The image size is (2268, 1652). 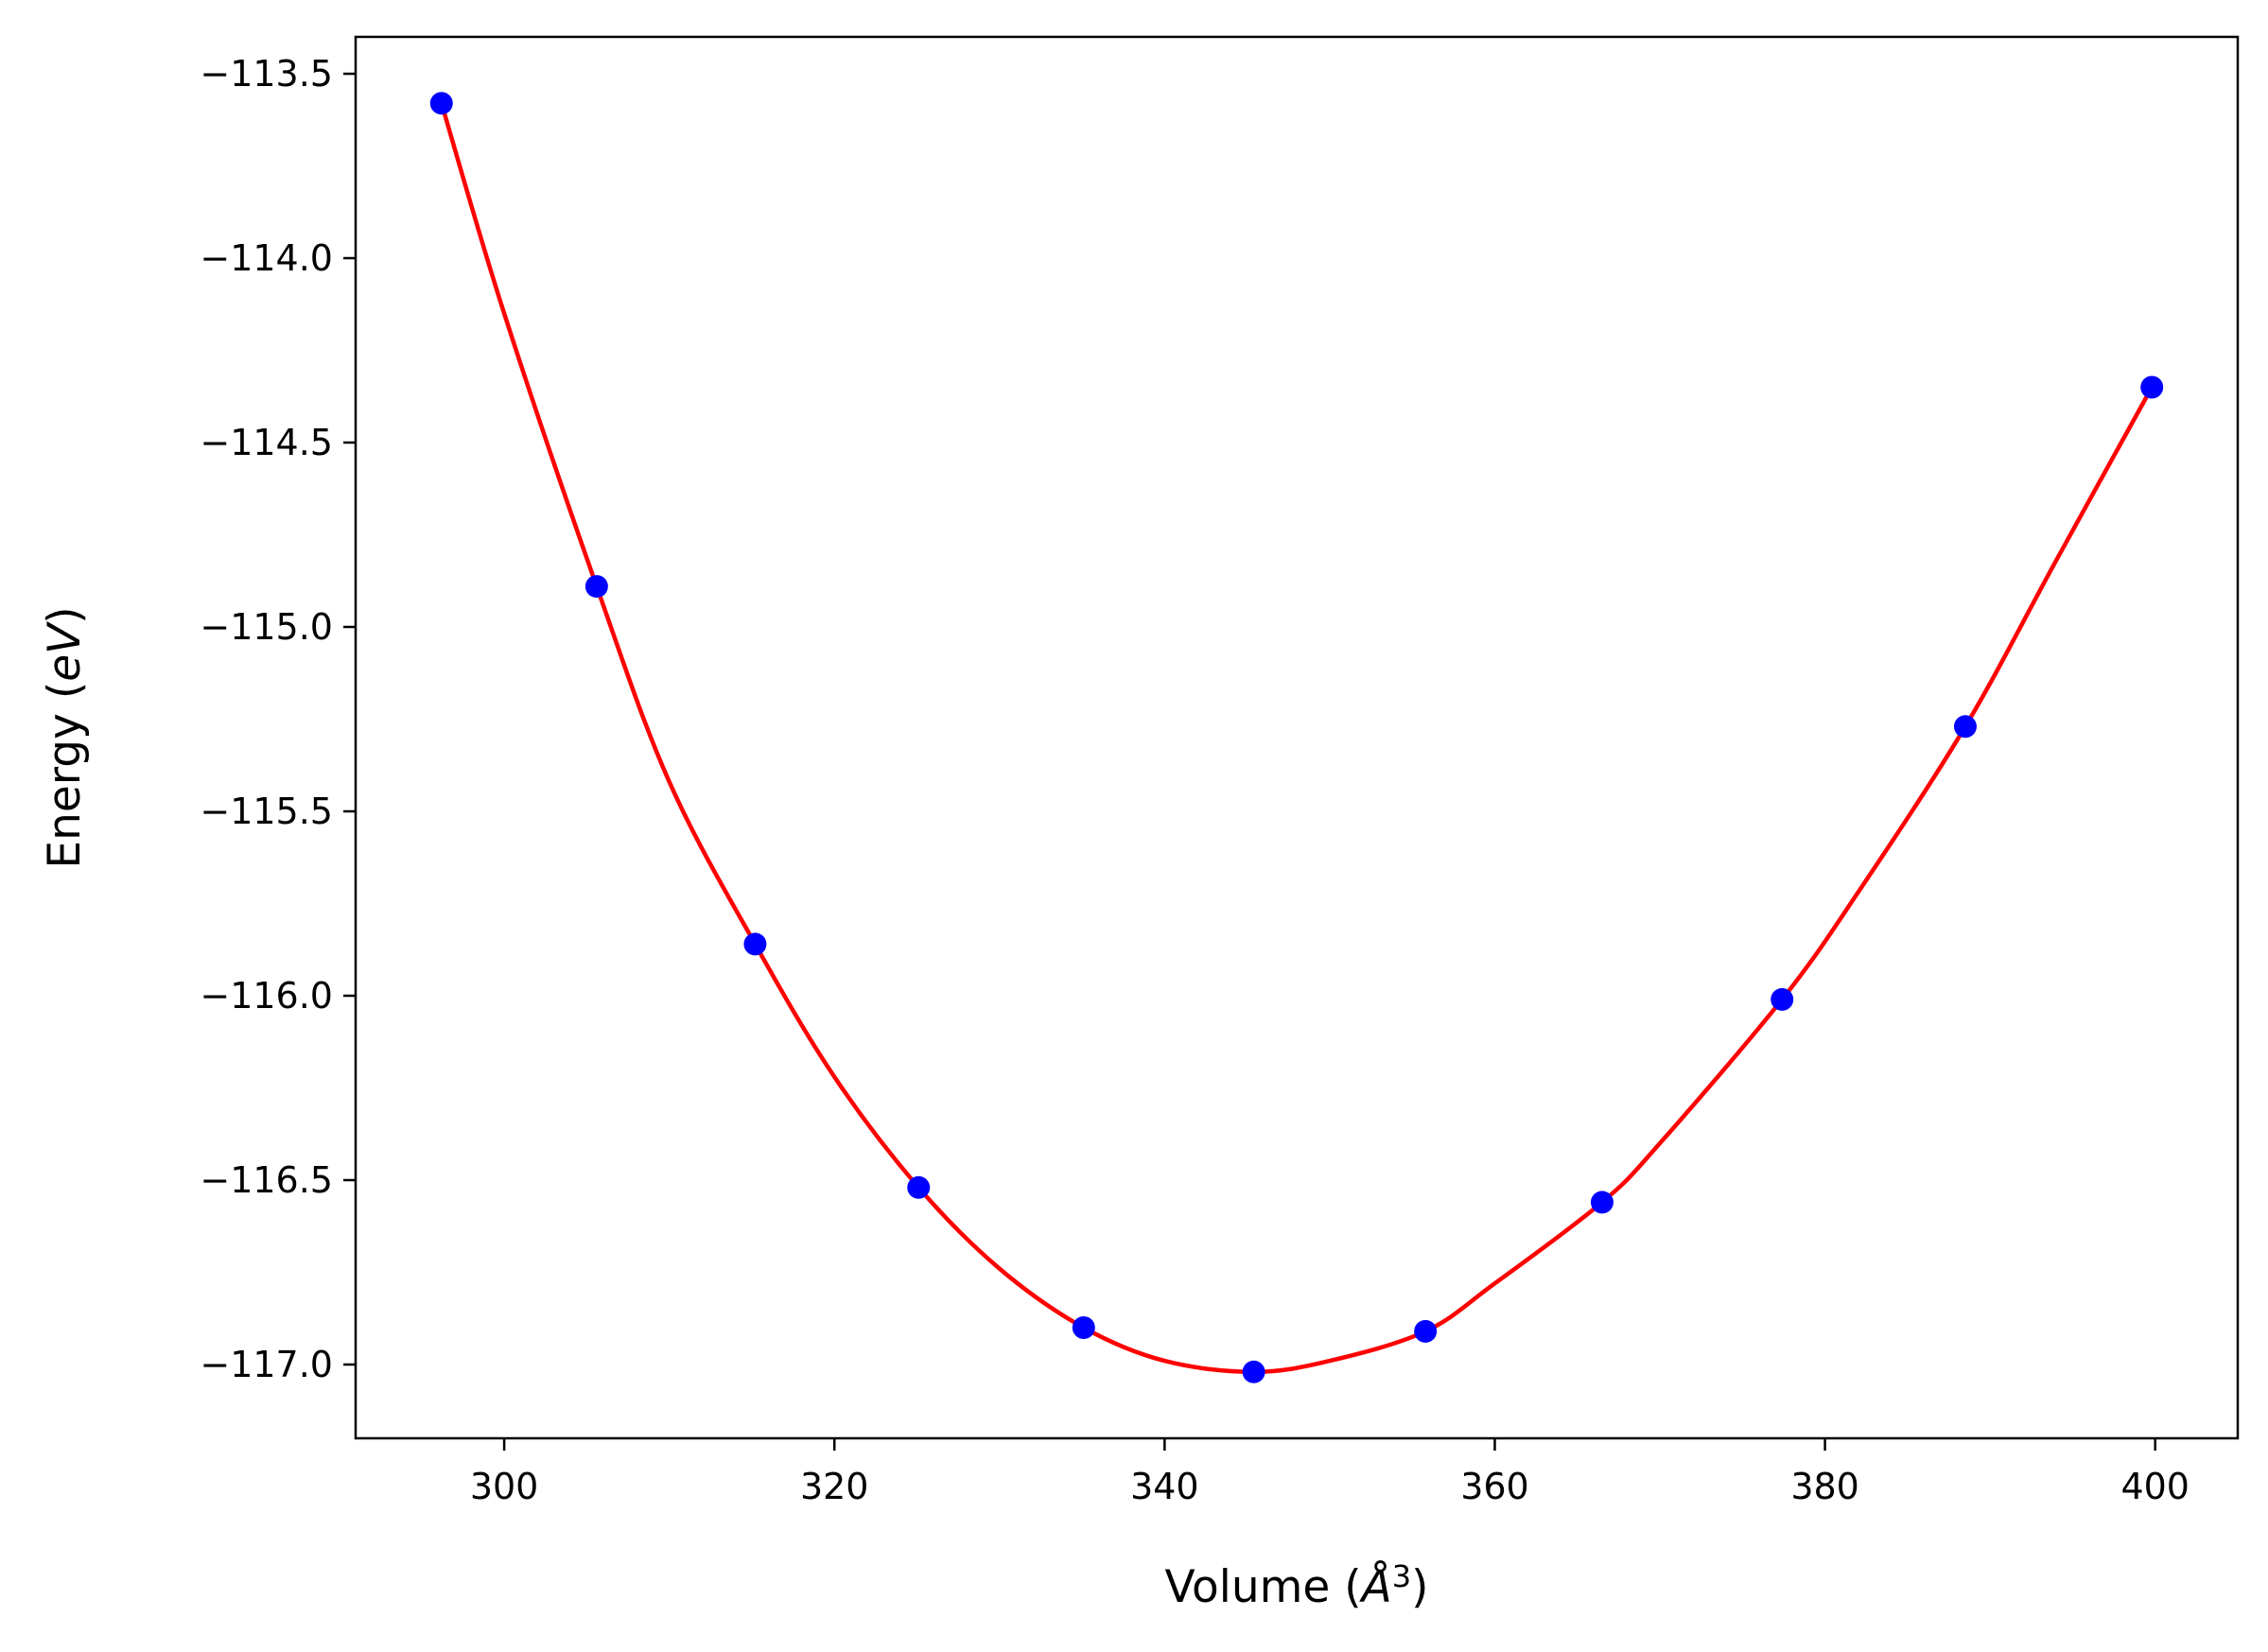 What do you see at coordinates (266, 1180) in the screenshot?
I see `y-tick-label: −116.5` at bounding box center [266, 1180].